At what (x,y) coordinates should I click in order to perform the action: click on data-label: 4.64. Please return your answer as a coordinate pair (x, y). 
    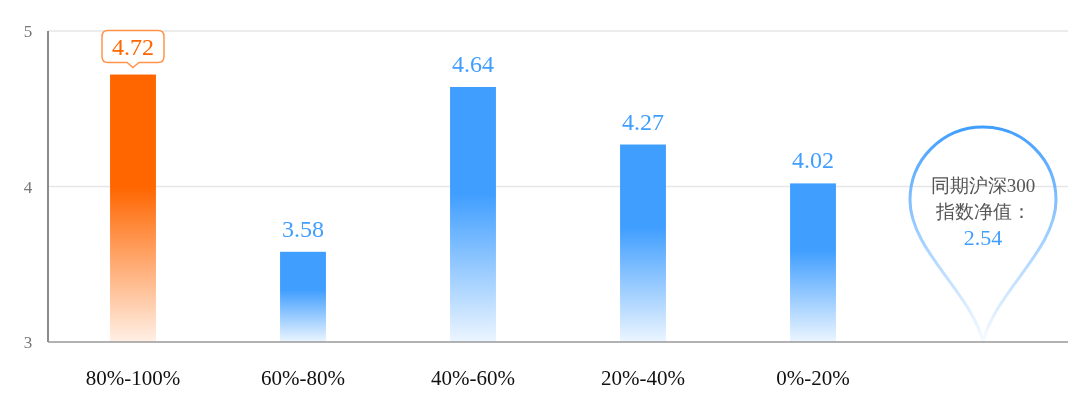
    Looking at the image, I should click on (473, 63).